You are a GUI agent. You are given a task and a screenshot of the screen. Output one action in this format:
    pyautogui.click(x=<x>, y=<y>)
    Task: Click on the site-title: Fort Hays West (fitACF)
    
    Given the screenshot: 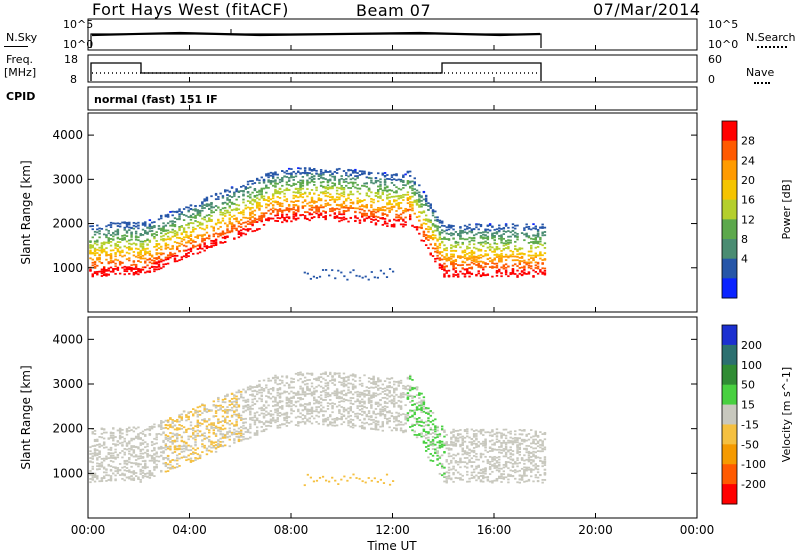 What is the action you would take?
    pyautogui.click(x=190, y=9)
    